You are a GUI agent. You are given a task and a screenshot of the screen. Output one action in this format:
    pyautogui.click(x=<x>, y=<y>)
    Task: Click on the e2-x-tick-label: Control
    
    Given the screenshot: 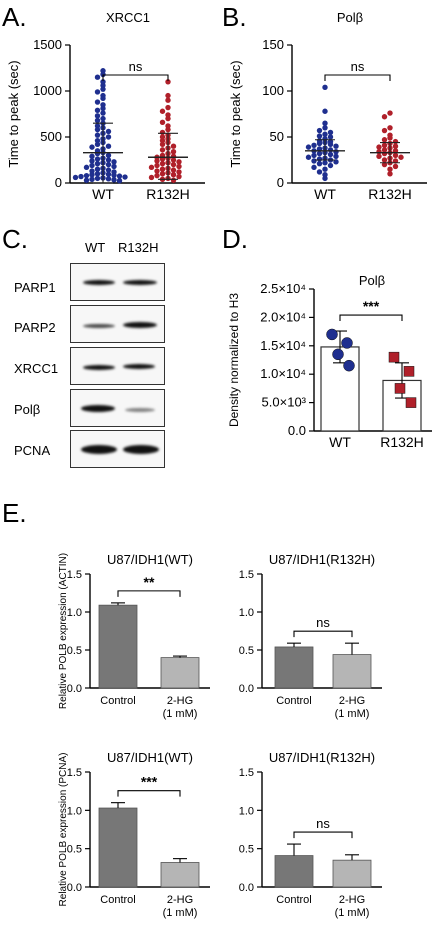 What is the action you would take?
    pyautogui.click(x=293, y=701)
    